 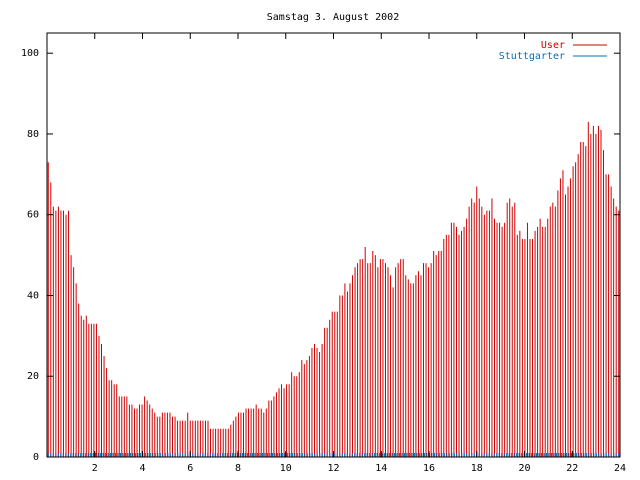 What do you see at coordinates (333, 468) in the screenshot?
I see `x-tick-label: 12` at bounding box center [333, 468].